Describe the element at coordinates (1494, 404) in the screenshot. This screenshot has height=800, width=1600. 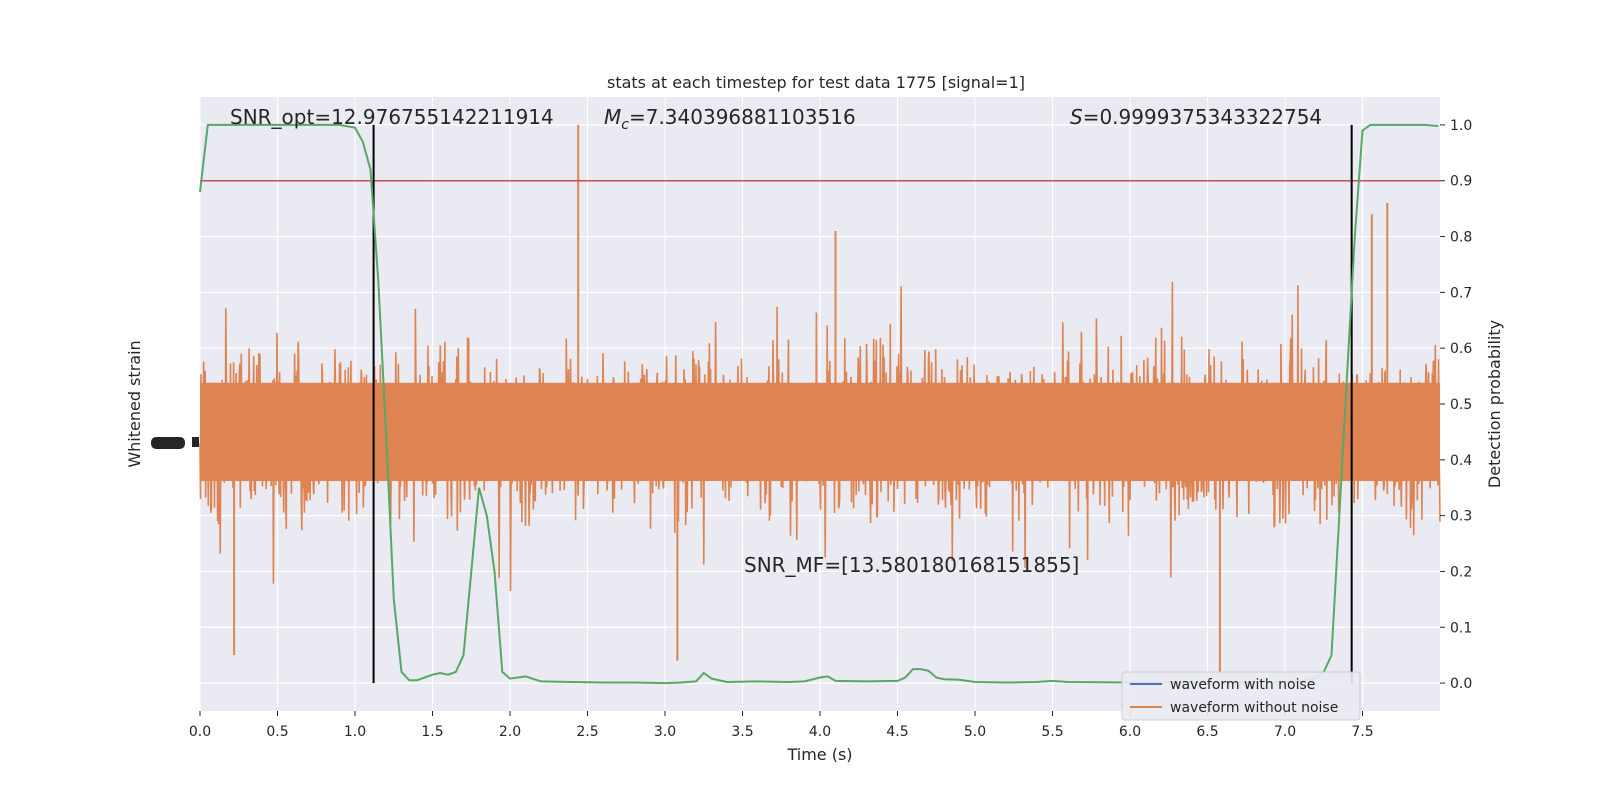
I see `right-y-axis-label: Detection probability` at that location.